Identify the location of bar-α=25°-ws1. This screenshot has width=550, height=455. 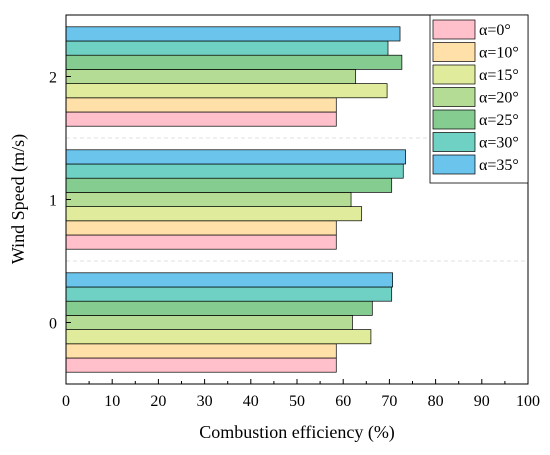
(229, 185).